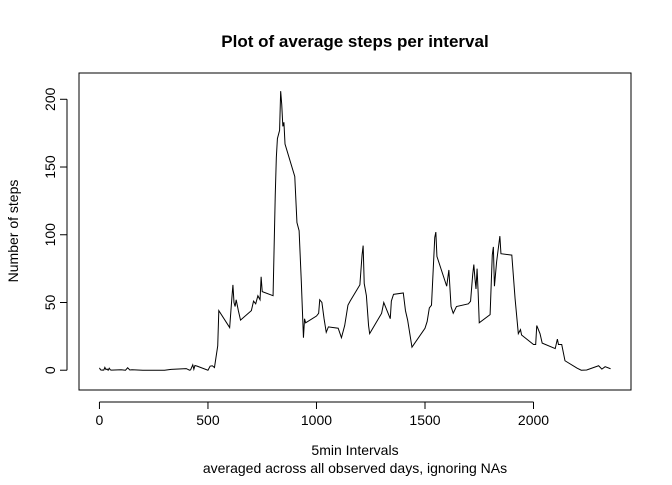  I want to click on x-tick-label: 1500, so click(424, 420).